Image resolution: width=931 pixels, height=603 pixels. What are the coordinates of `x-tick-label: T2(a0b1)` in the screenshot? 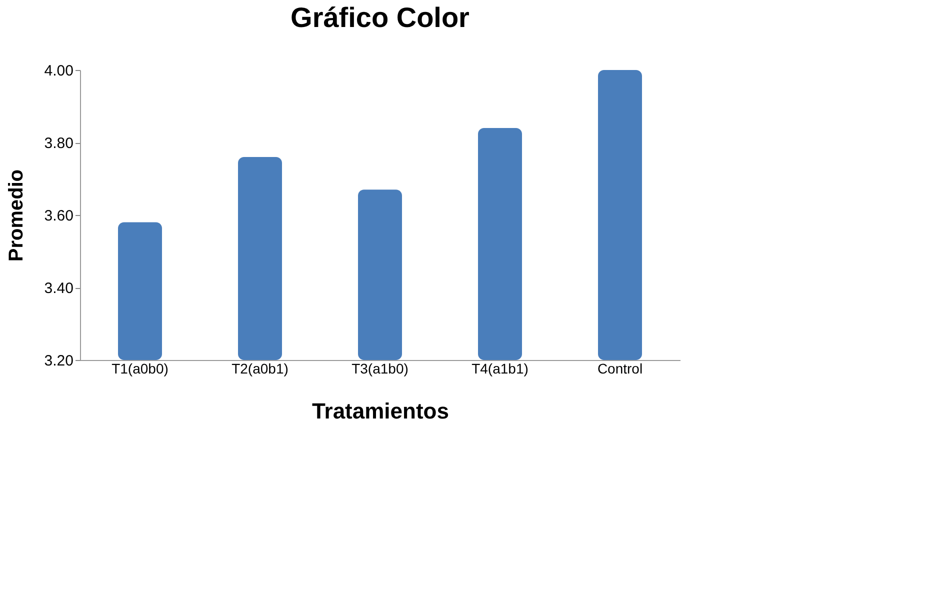 It's located at (260, 368).